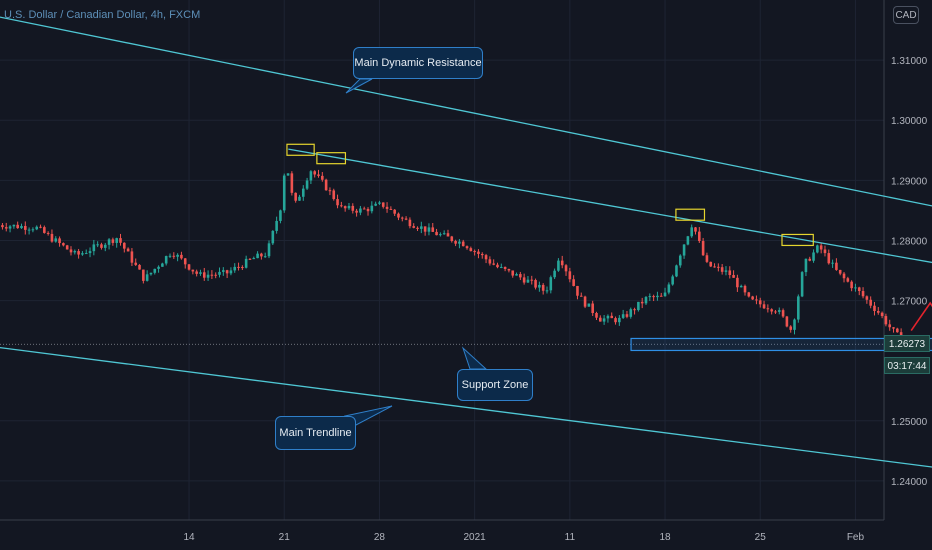 The height and width of the screenshot is (550, 932). I want to click on x-tick-label: 2021, so click(475, 537).